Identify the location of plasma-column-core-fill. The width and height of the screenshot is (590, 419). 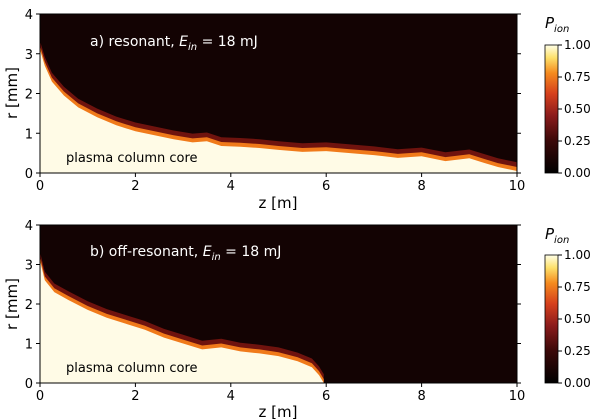
(182, 321).